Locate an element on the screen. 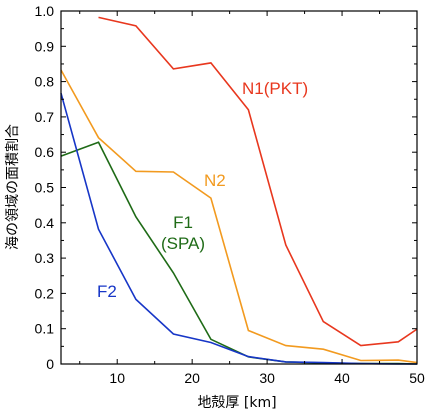 This screenshot has width=426, height=415. y-axis-label: 海の領域の面積割合 is located at coordinates (12, 187).